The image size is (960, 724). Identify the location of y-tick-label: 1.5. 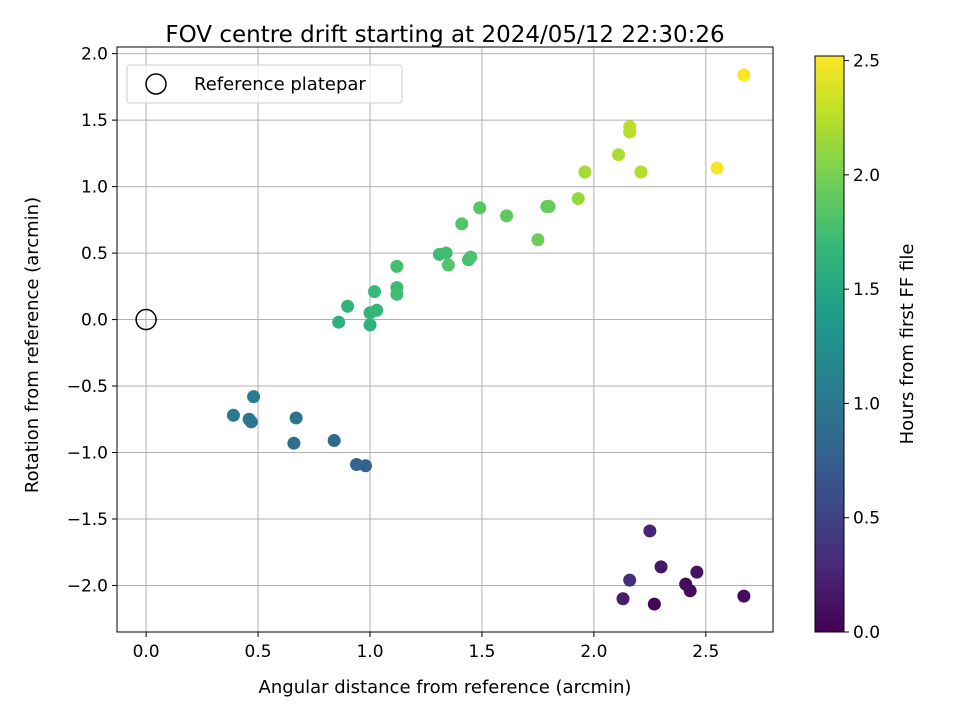
(94, 121).